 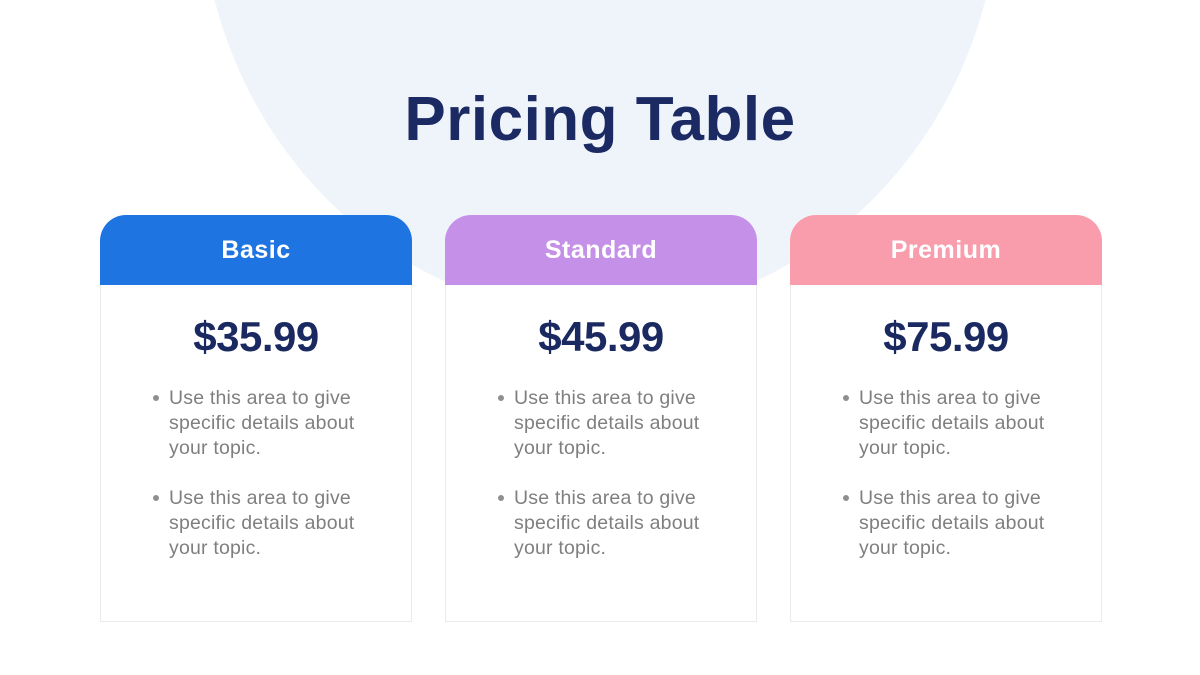 I want to click on plan-header-premium: Premium, so click(x=946, y=250).